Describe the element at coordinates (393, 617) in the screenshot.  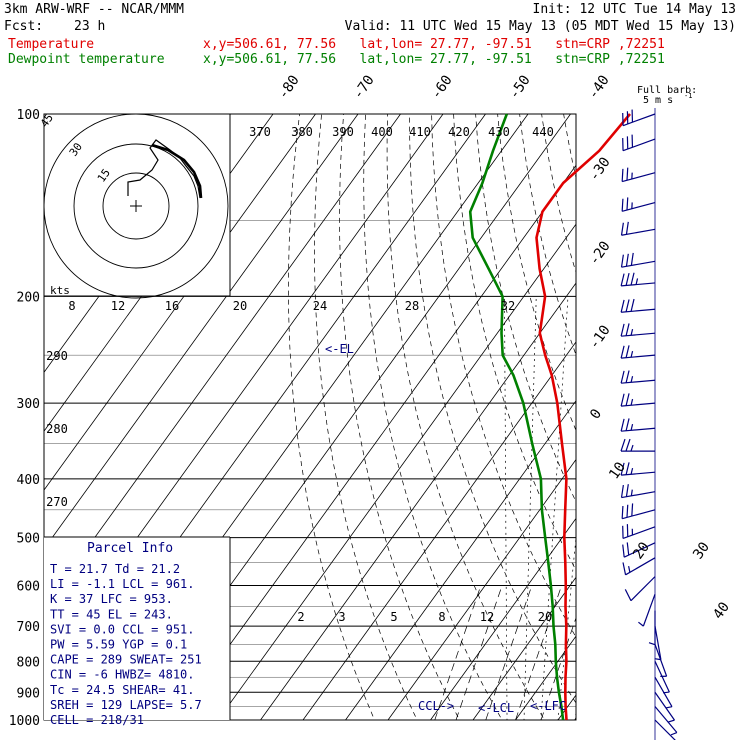
I see `mixing-ratio-label: 5` at that location.